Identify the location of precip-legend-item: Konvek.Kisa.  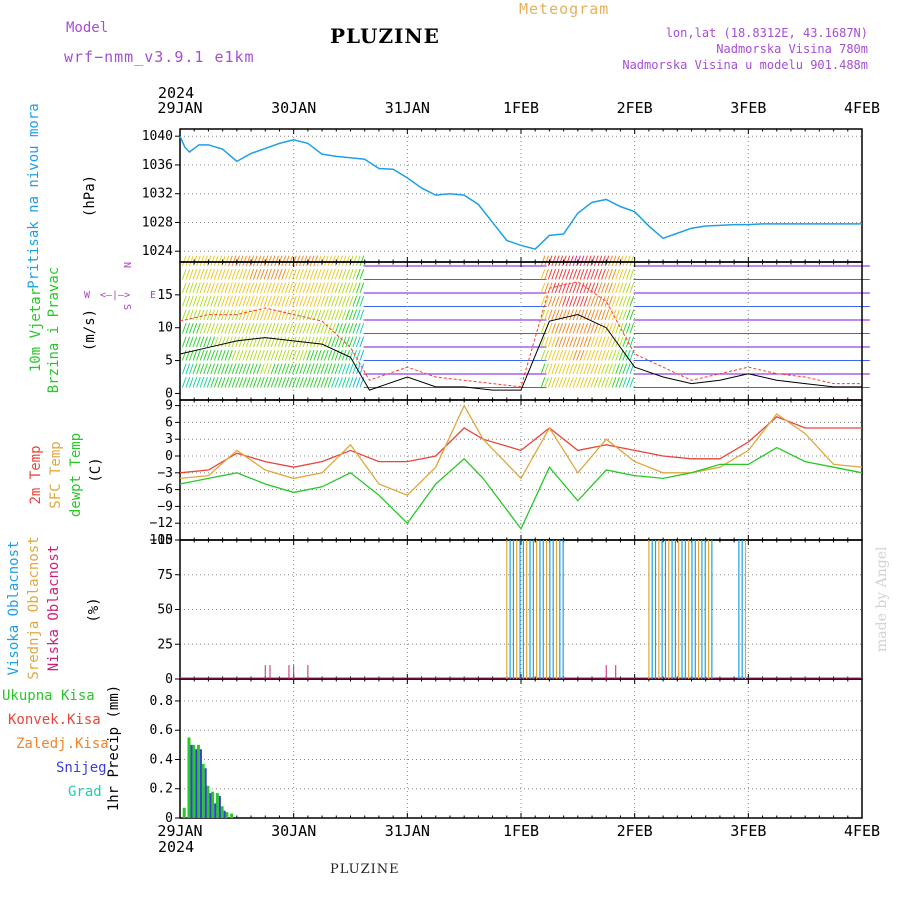
(54, 720).